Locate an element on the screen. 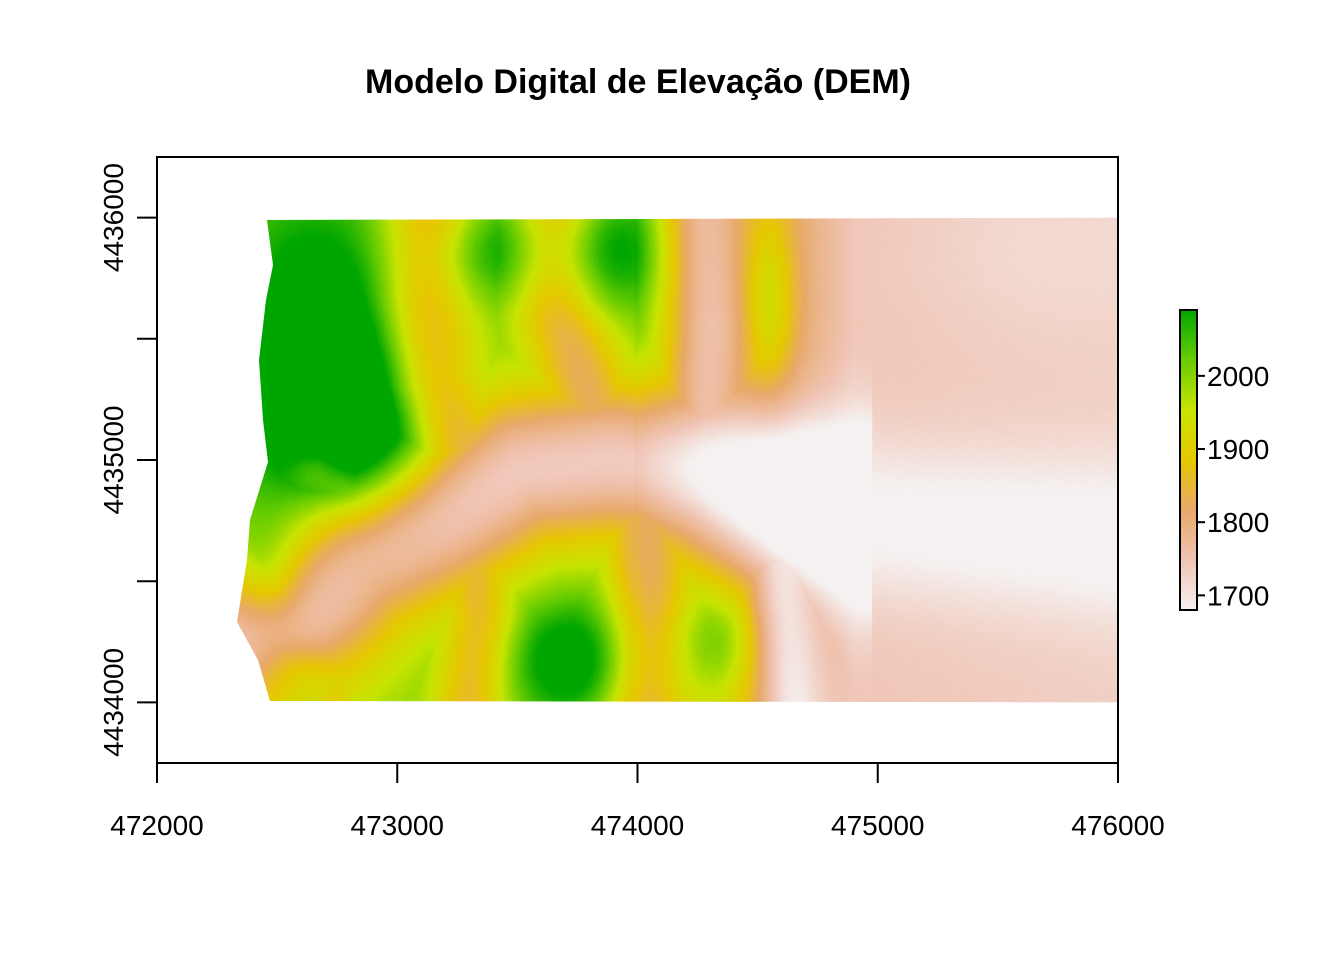  colorbar-ramp is located at coordinates (1188, 460).